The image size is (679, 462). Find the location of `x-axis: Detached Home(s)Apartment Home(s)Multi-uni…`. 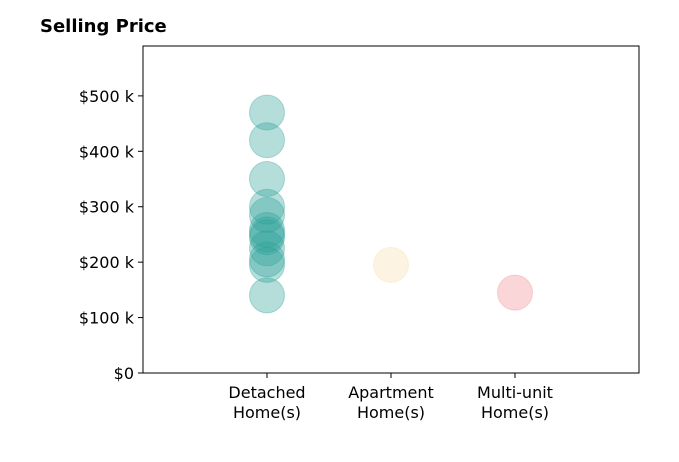

x-axis: Detached Home(s)Apartment Home(s)Multi-uni… is located at coordinates (390, 397).